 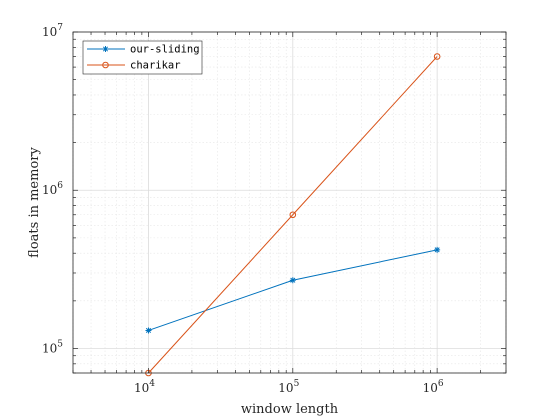 I want to click on legend-box, so click(x=142, y=57).